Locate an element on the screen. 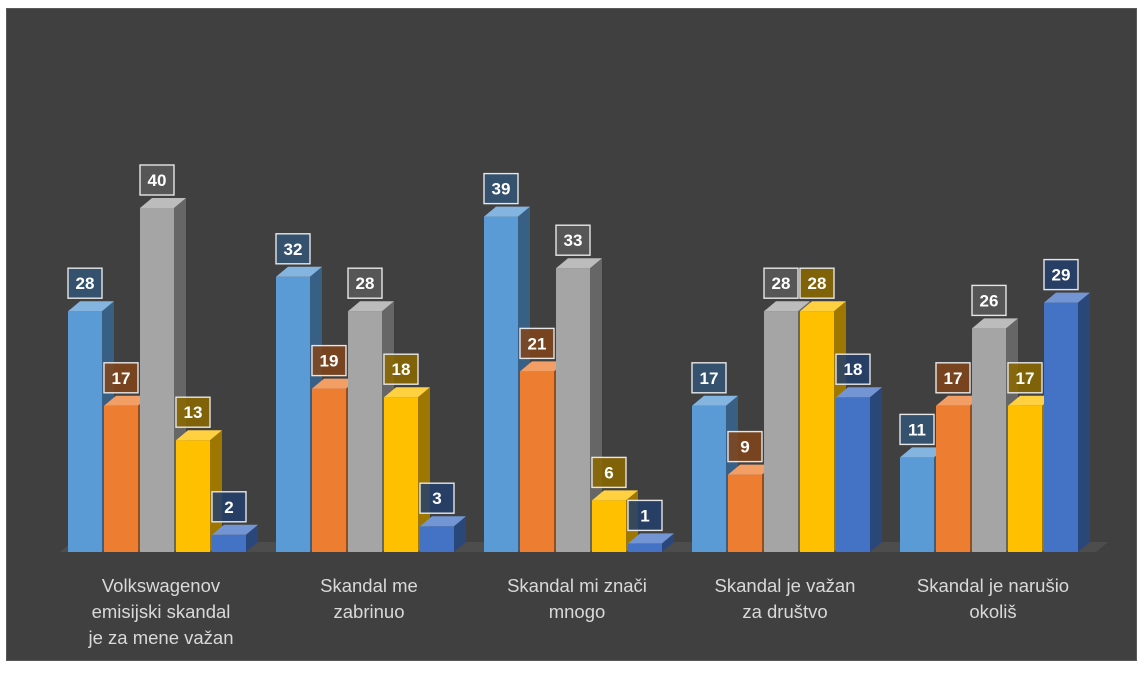 The image size is (1148, 673). category-label: Skandal je narušio okoliš is located at coordinates (993, 598).